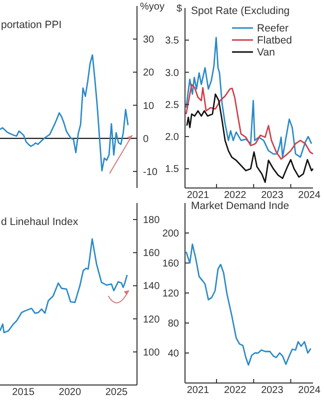 The width and height of the screenshot is (324, 400). Describe the element at coordinates (152, 7) in the screenshot. I see `y-axis-title: %yoy` at that location.